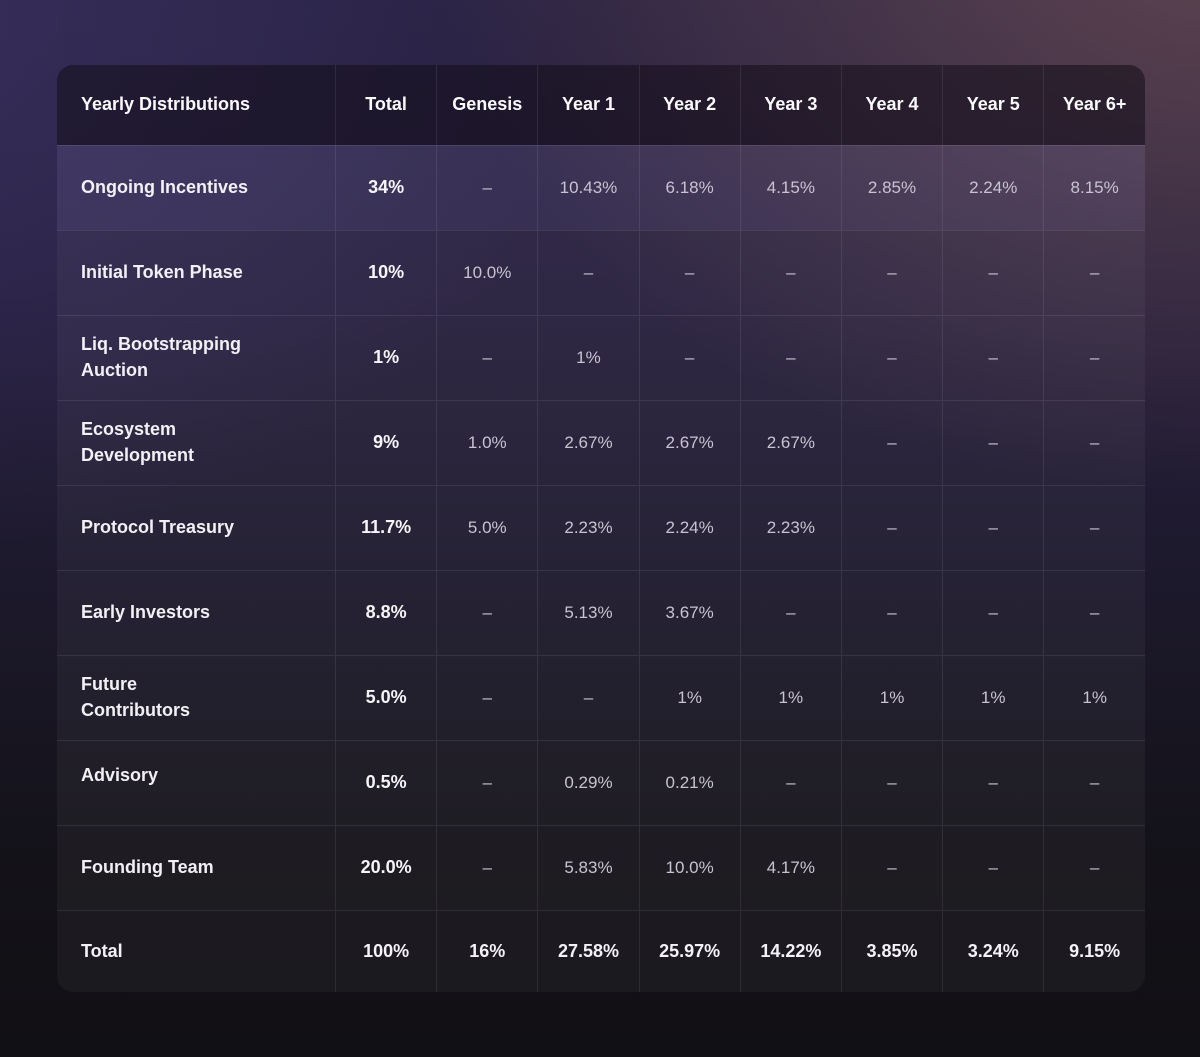  Describe the element at coordinates (791, 950) in the screenshot. I see `total-cell-value: 14.22%` at that location.